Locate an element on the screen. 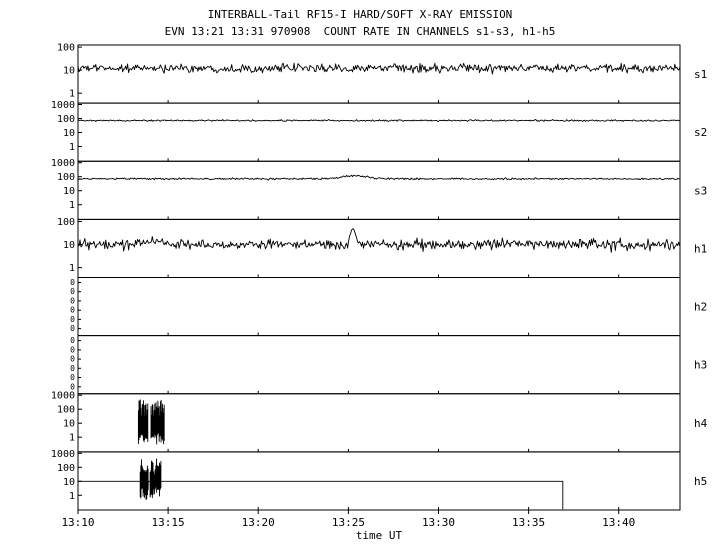 Image resolution: width=720 pixels, height=550 pixels. panel-border-s1 is located at coordinates (379, 74).